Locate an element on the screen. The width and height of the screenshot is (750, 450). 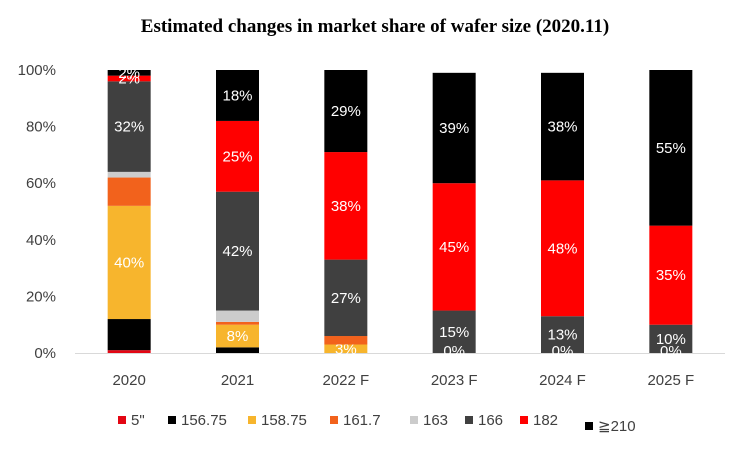
x-tick-label: 2025 F is located at coordinates (670, 380).